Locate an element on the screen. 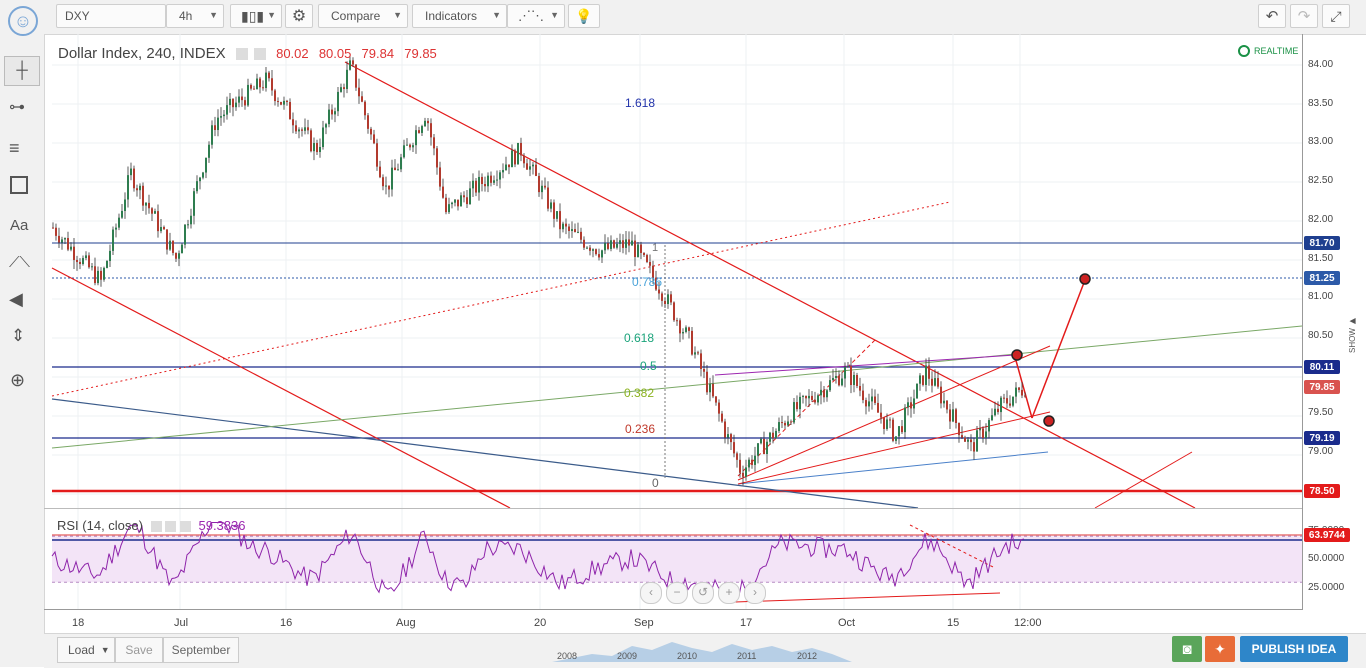 This screenshot has height=668, width=1366. trend-line-tool: ⊶ is located at coordinates (17, 107).